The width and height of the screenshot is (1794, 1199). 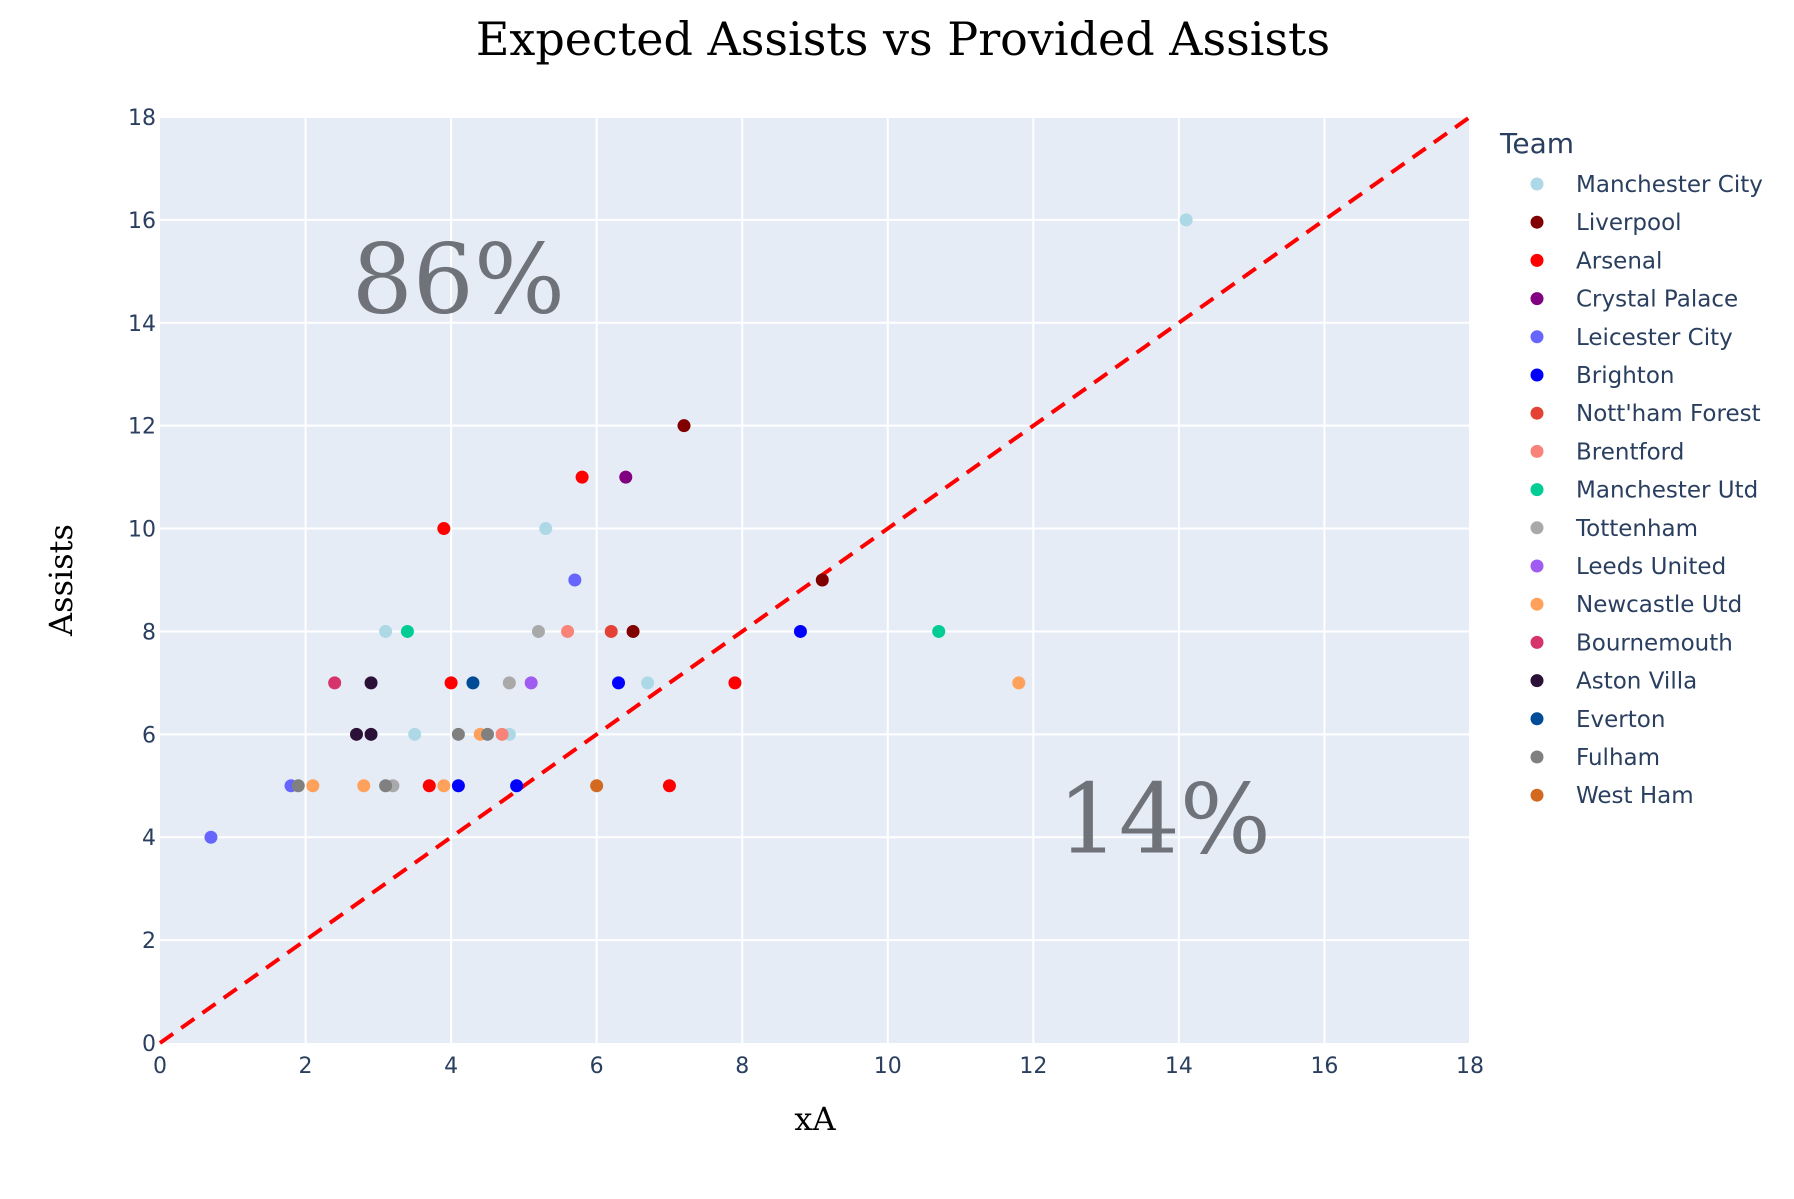 What do you see at coordinates (1668, 414) in the screenshot?
I see `legend-item-label: Nott'ham Forest` at bounding box center [1668, 414].